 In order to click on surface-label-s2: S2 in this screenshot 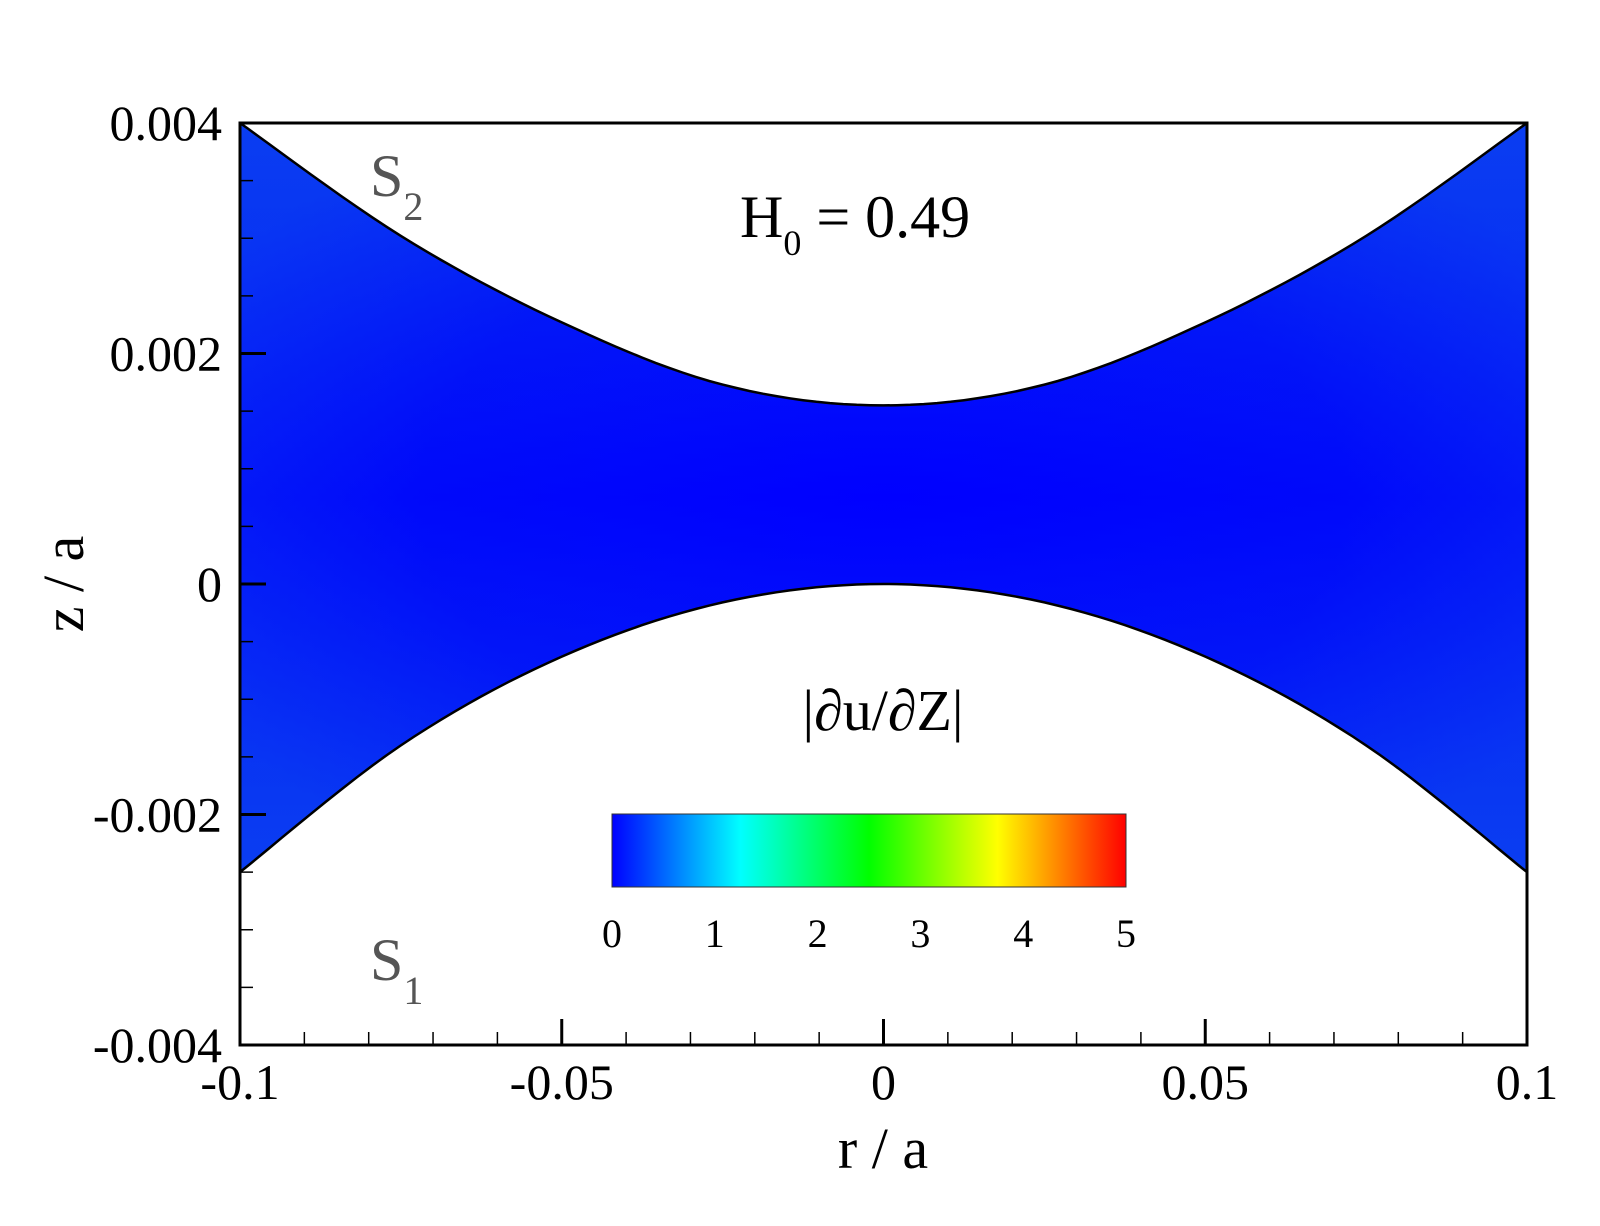, I will do `click(396, 186)`.